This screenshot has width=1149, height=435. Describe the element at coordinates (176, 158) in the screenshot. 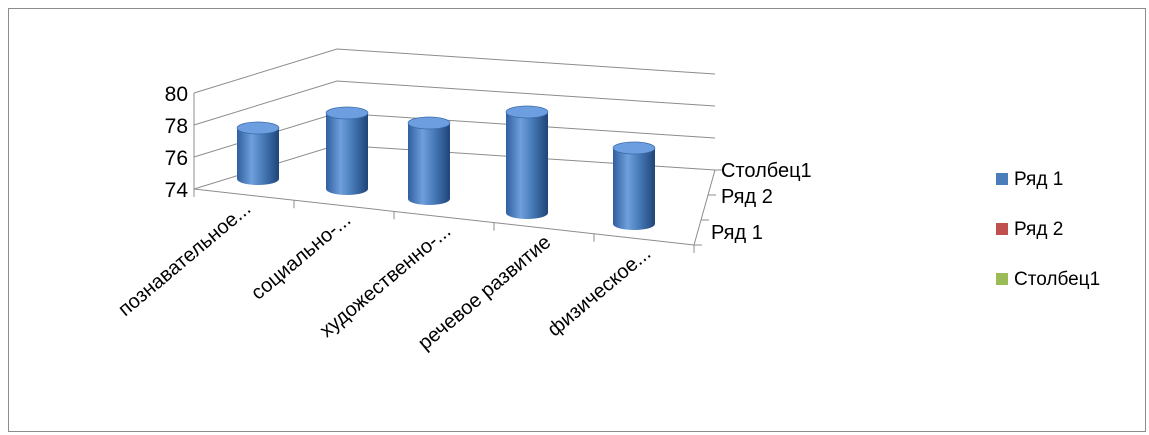

I see `y-tick-label: 76` at that location.